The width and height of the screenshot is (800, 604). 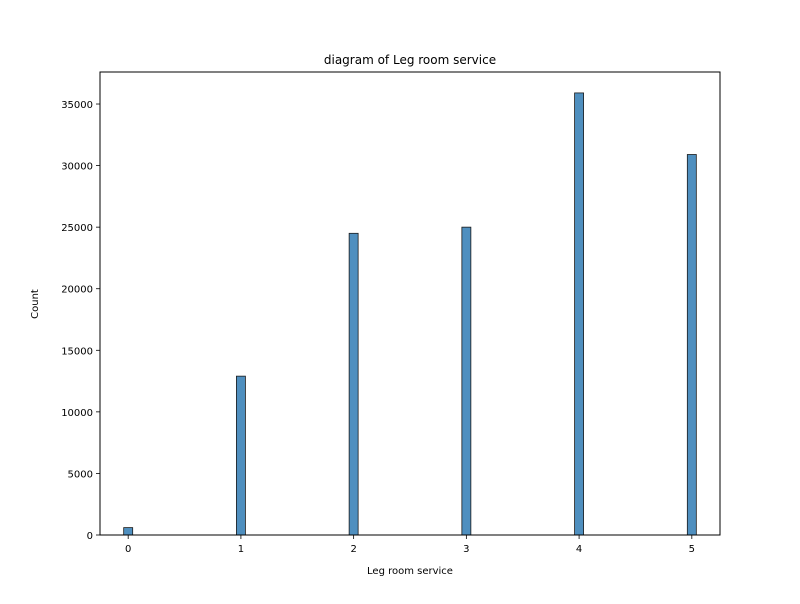 What do you see at coordinates (77, 413) in the screenshot?
I see `y-tick-label: 10000` at bounding box center [77, 413].